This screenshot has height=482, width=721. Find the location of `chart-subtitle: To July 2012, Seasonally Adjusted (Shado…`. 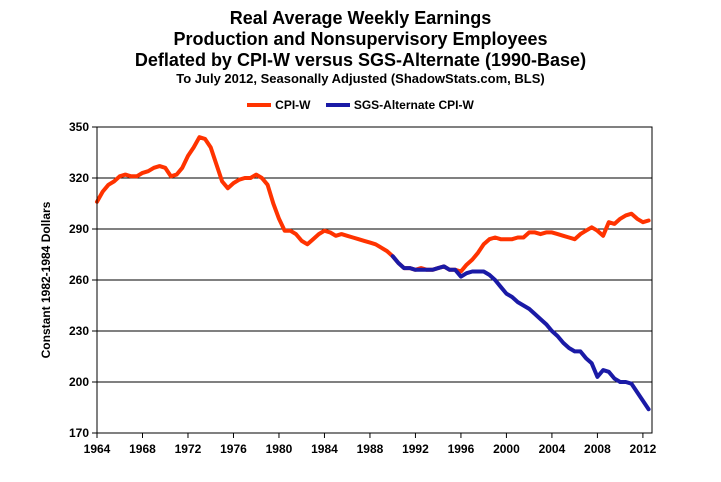

chart-subtitle: To July 2012, Seasonally Adjusted (Shado… is located at coordinates (360, 78).